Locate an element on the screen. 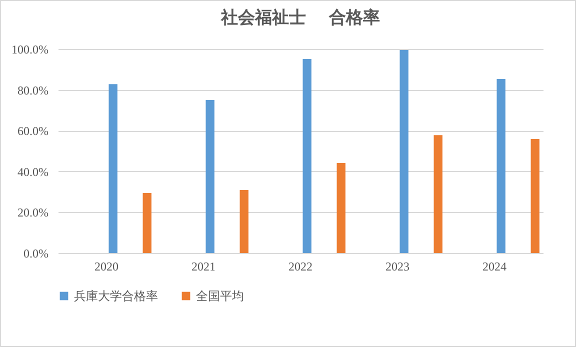  y-tick-label: 60.0% is located at coordinates (33, 131).